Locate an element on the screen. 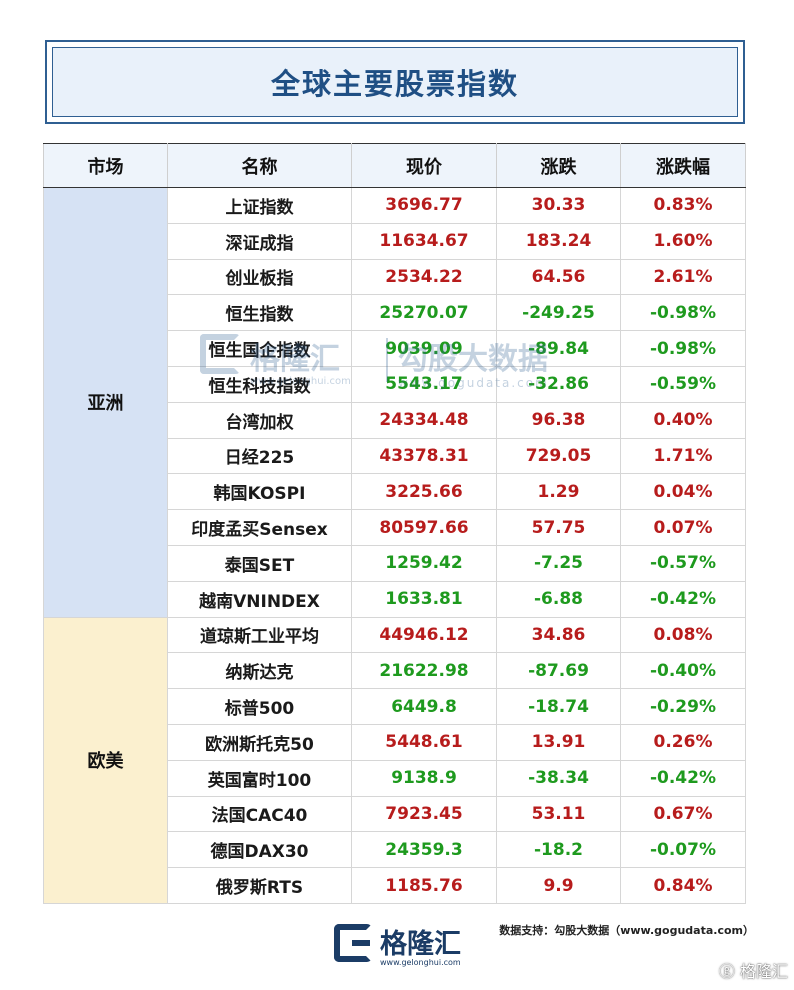  table-row: 纳斯达克 21622.98 -87.69 -0.40% is located at coordinates (395, 671).